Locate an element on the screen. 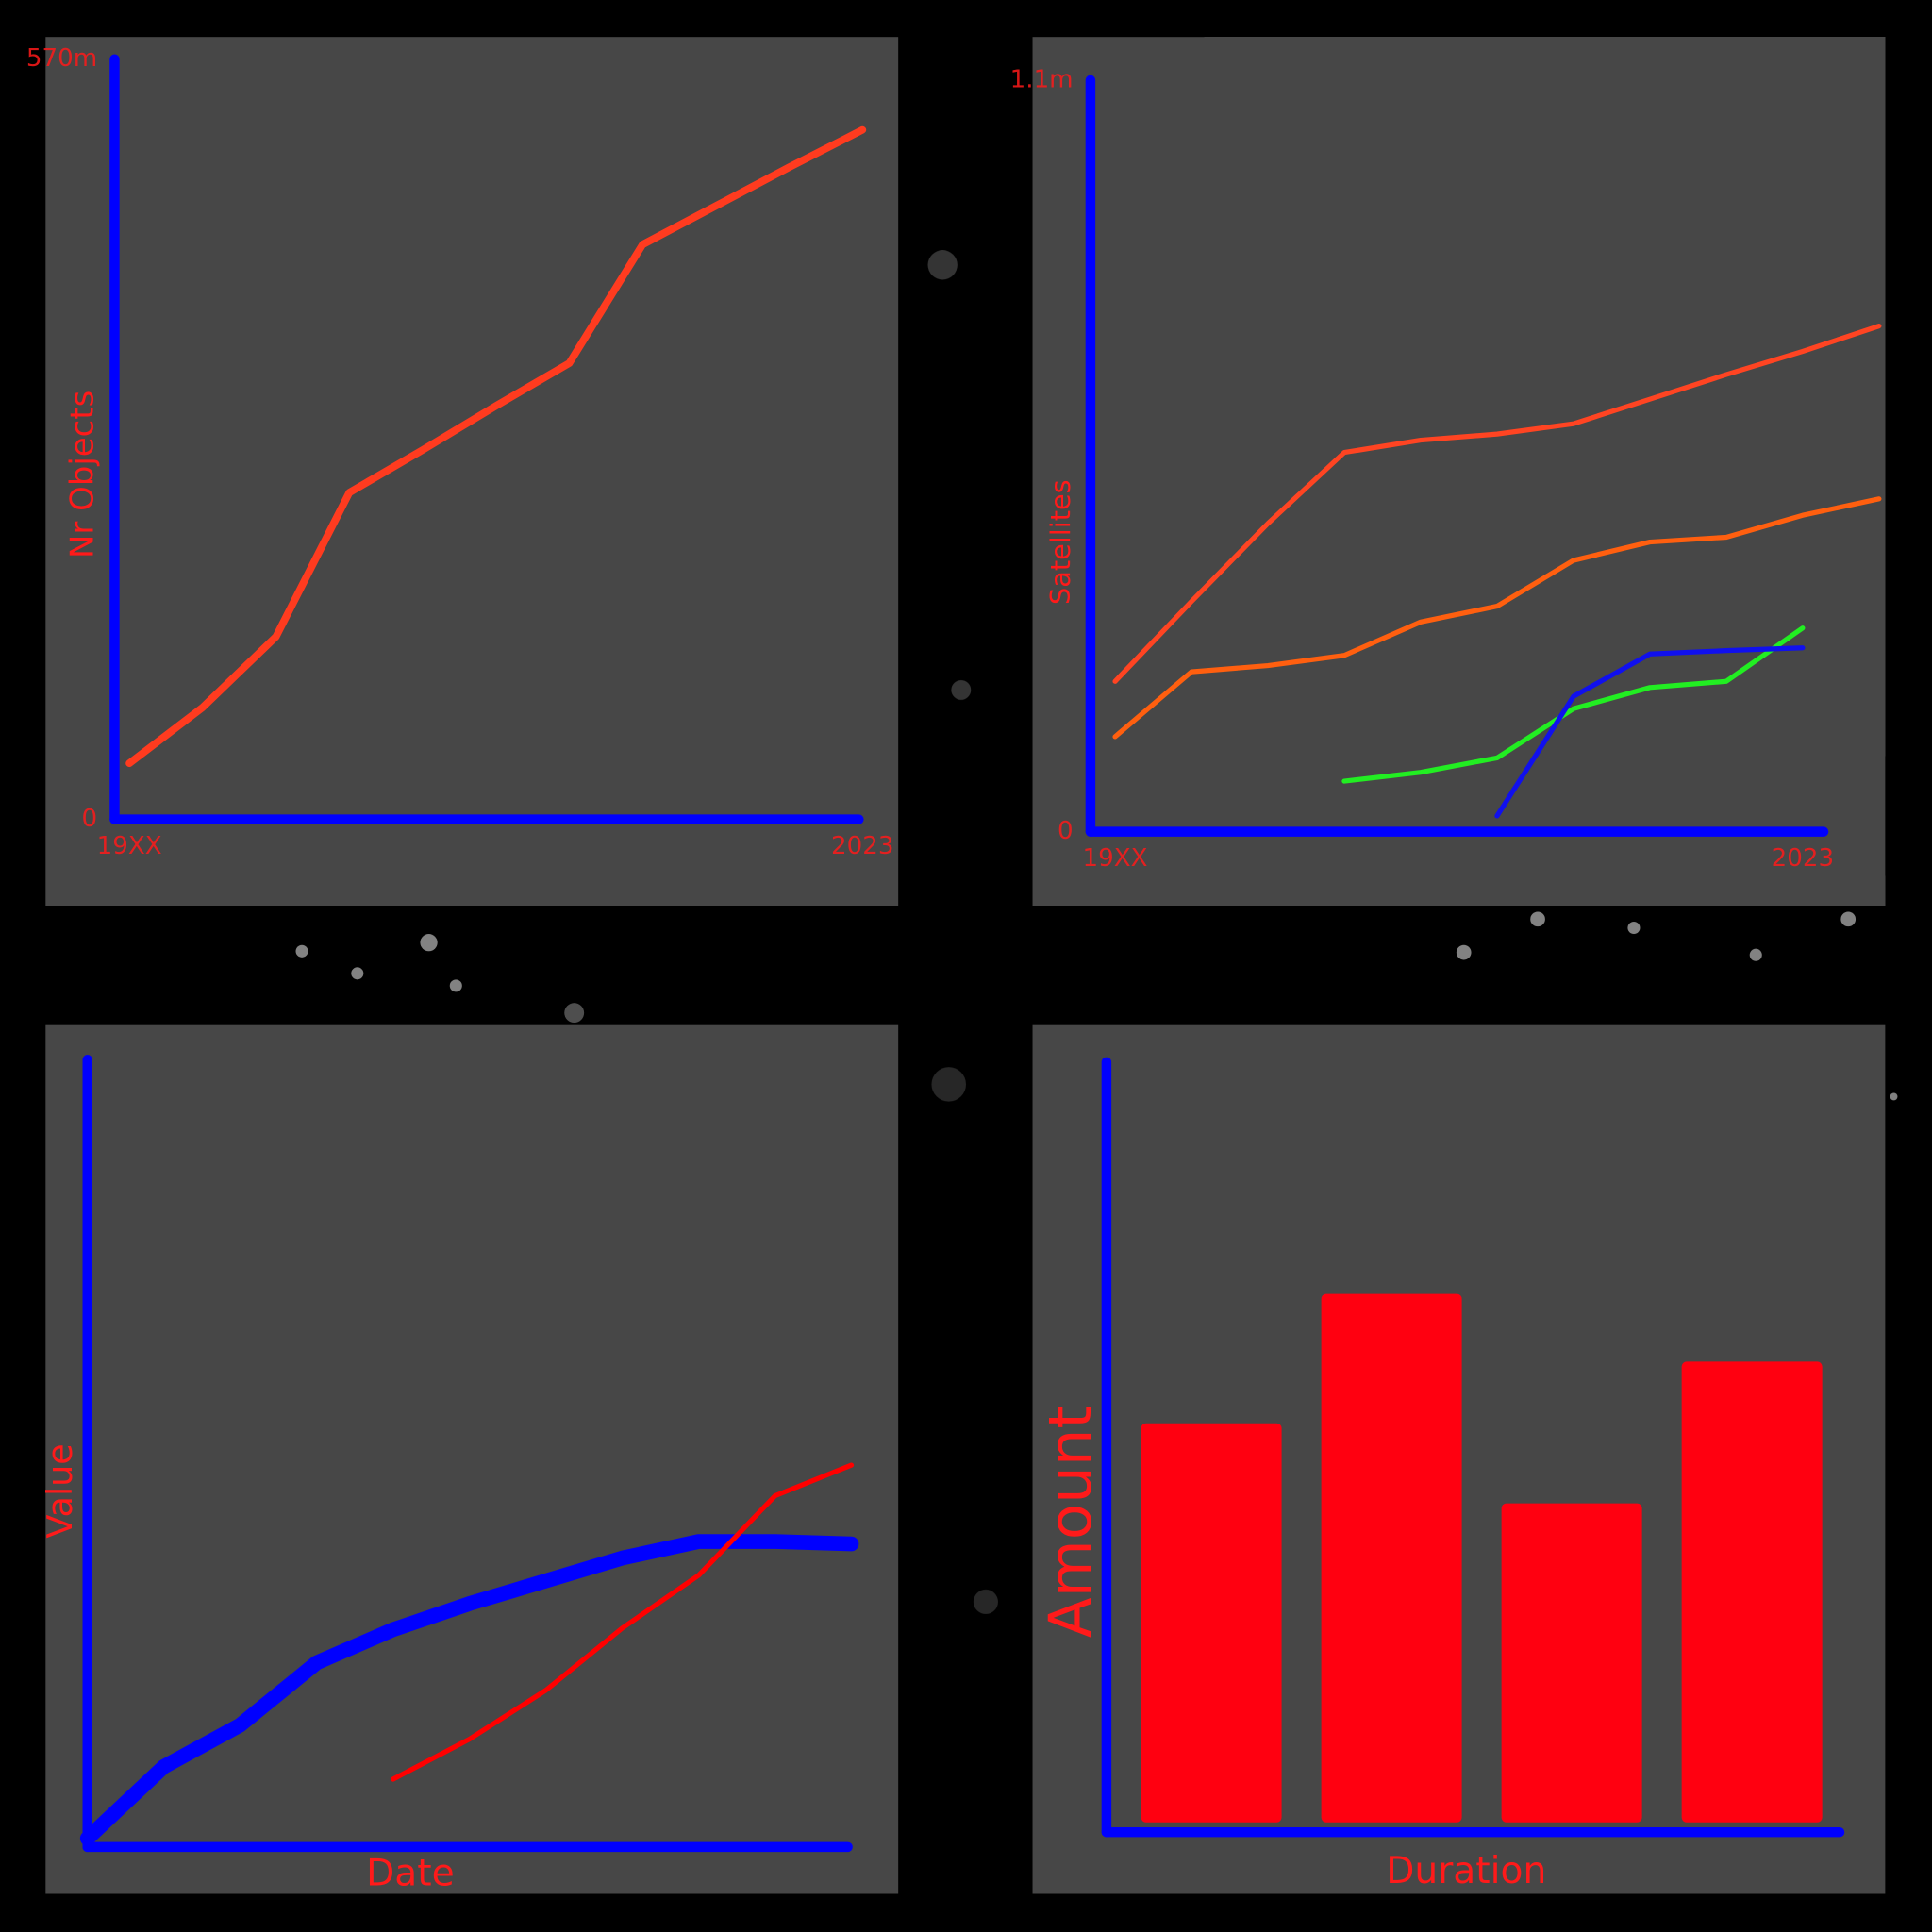  x-axis-label: Date is located at coordinates (410, 1873).